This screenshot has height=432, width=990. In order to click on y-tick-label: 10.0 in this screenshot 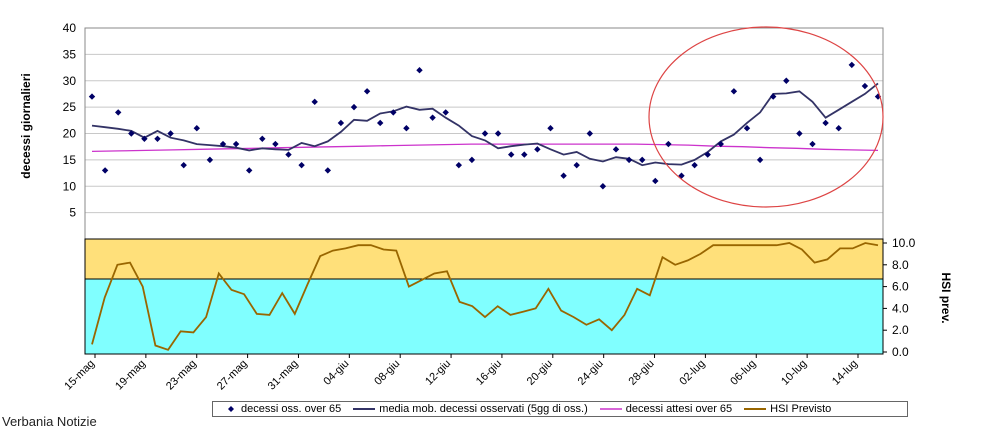, I will do `click(904, 243)`.